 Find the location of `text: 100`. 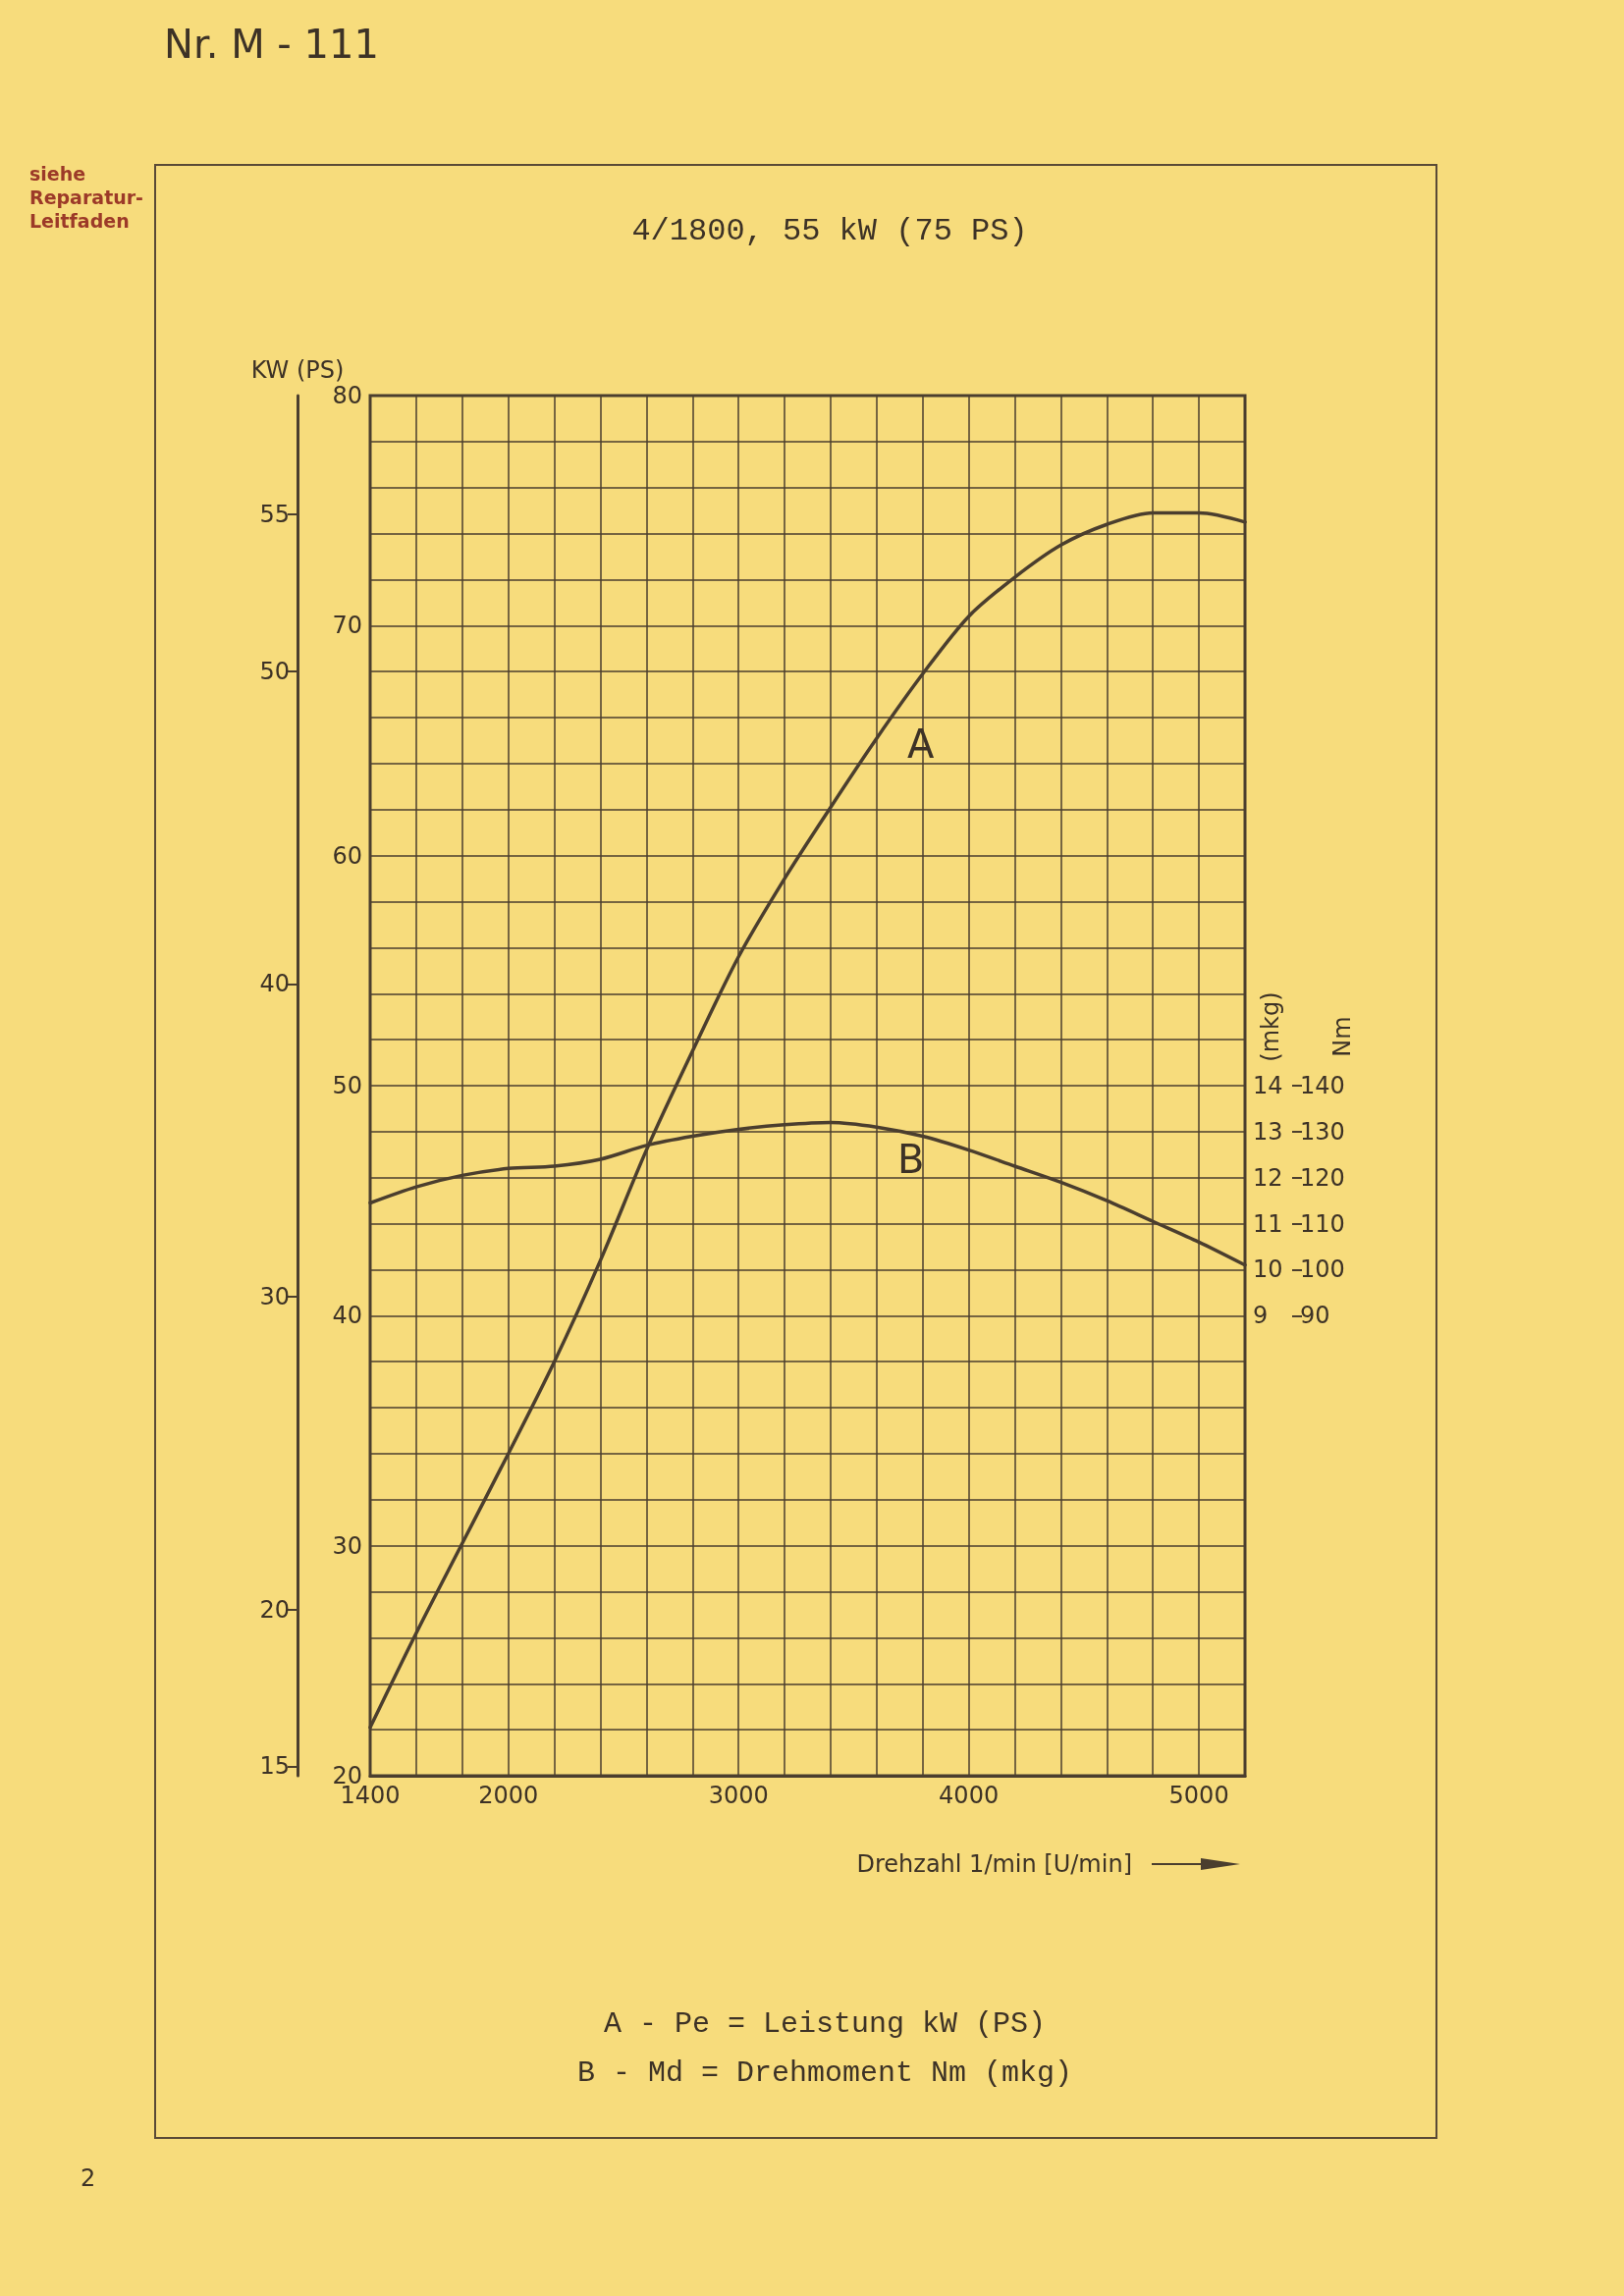

text: 100 is located at coordinates (1322, 1269).